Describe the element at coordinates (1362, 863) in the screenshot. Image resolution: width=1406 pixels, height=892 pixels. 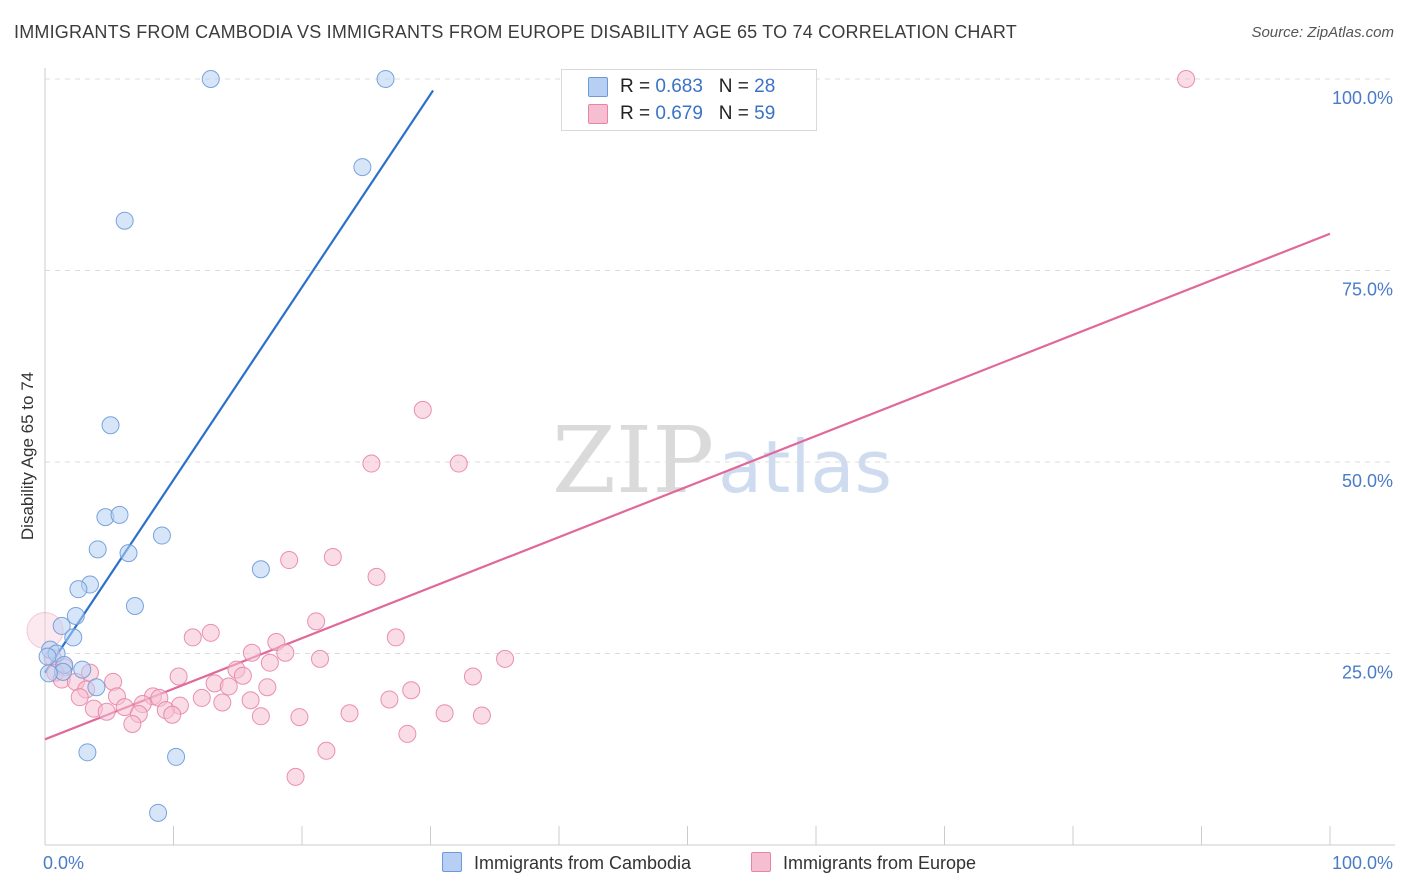
I see `x-tick-label: 100.0%` at that location.